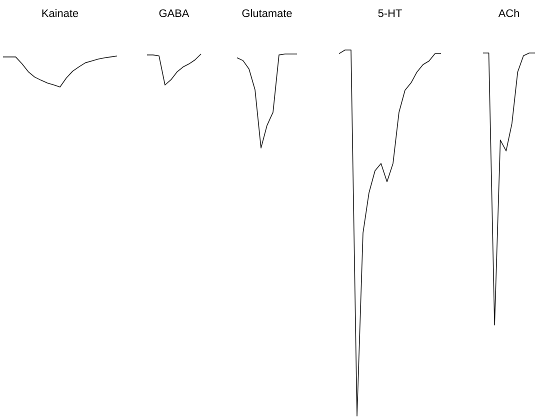 This screenshot has height=417, width=540. Describe the element at coordinates (174, 13) in the screenshot. I see `chart-title: GABA` at that location.